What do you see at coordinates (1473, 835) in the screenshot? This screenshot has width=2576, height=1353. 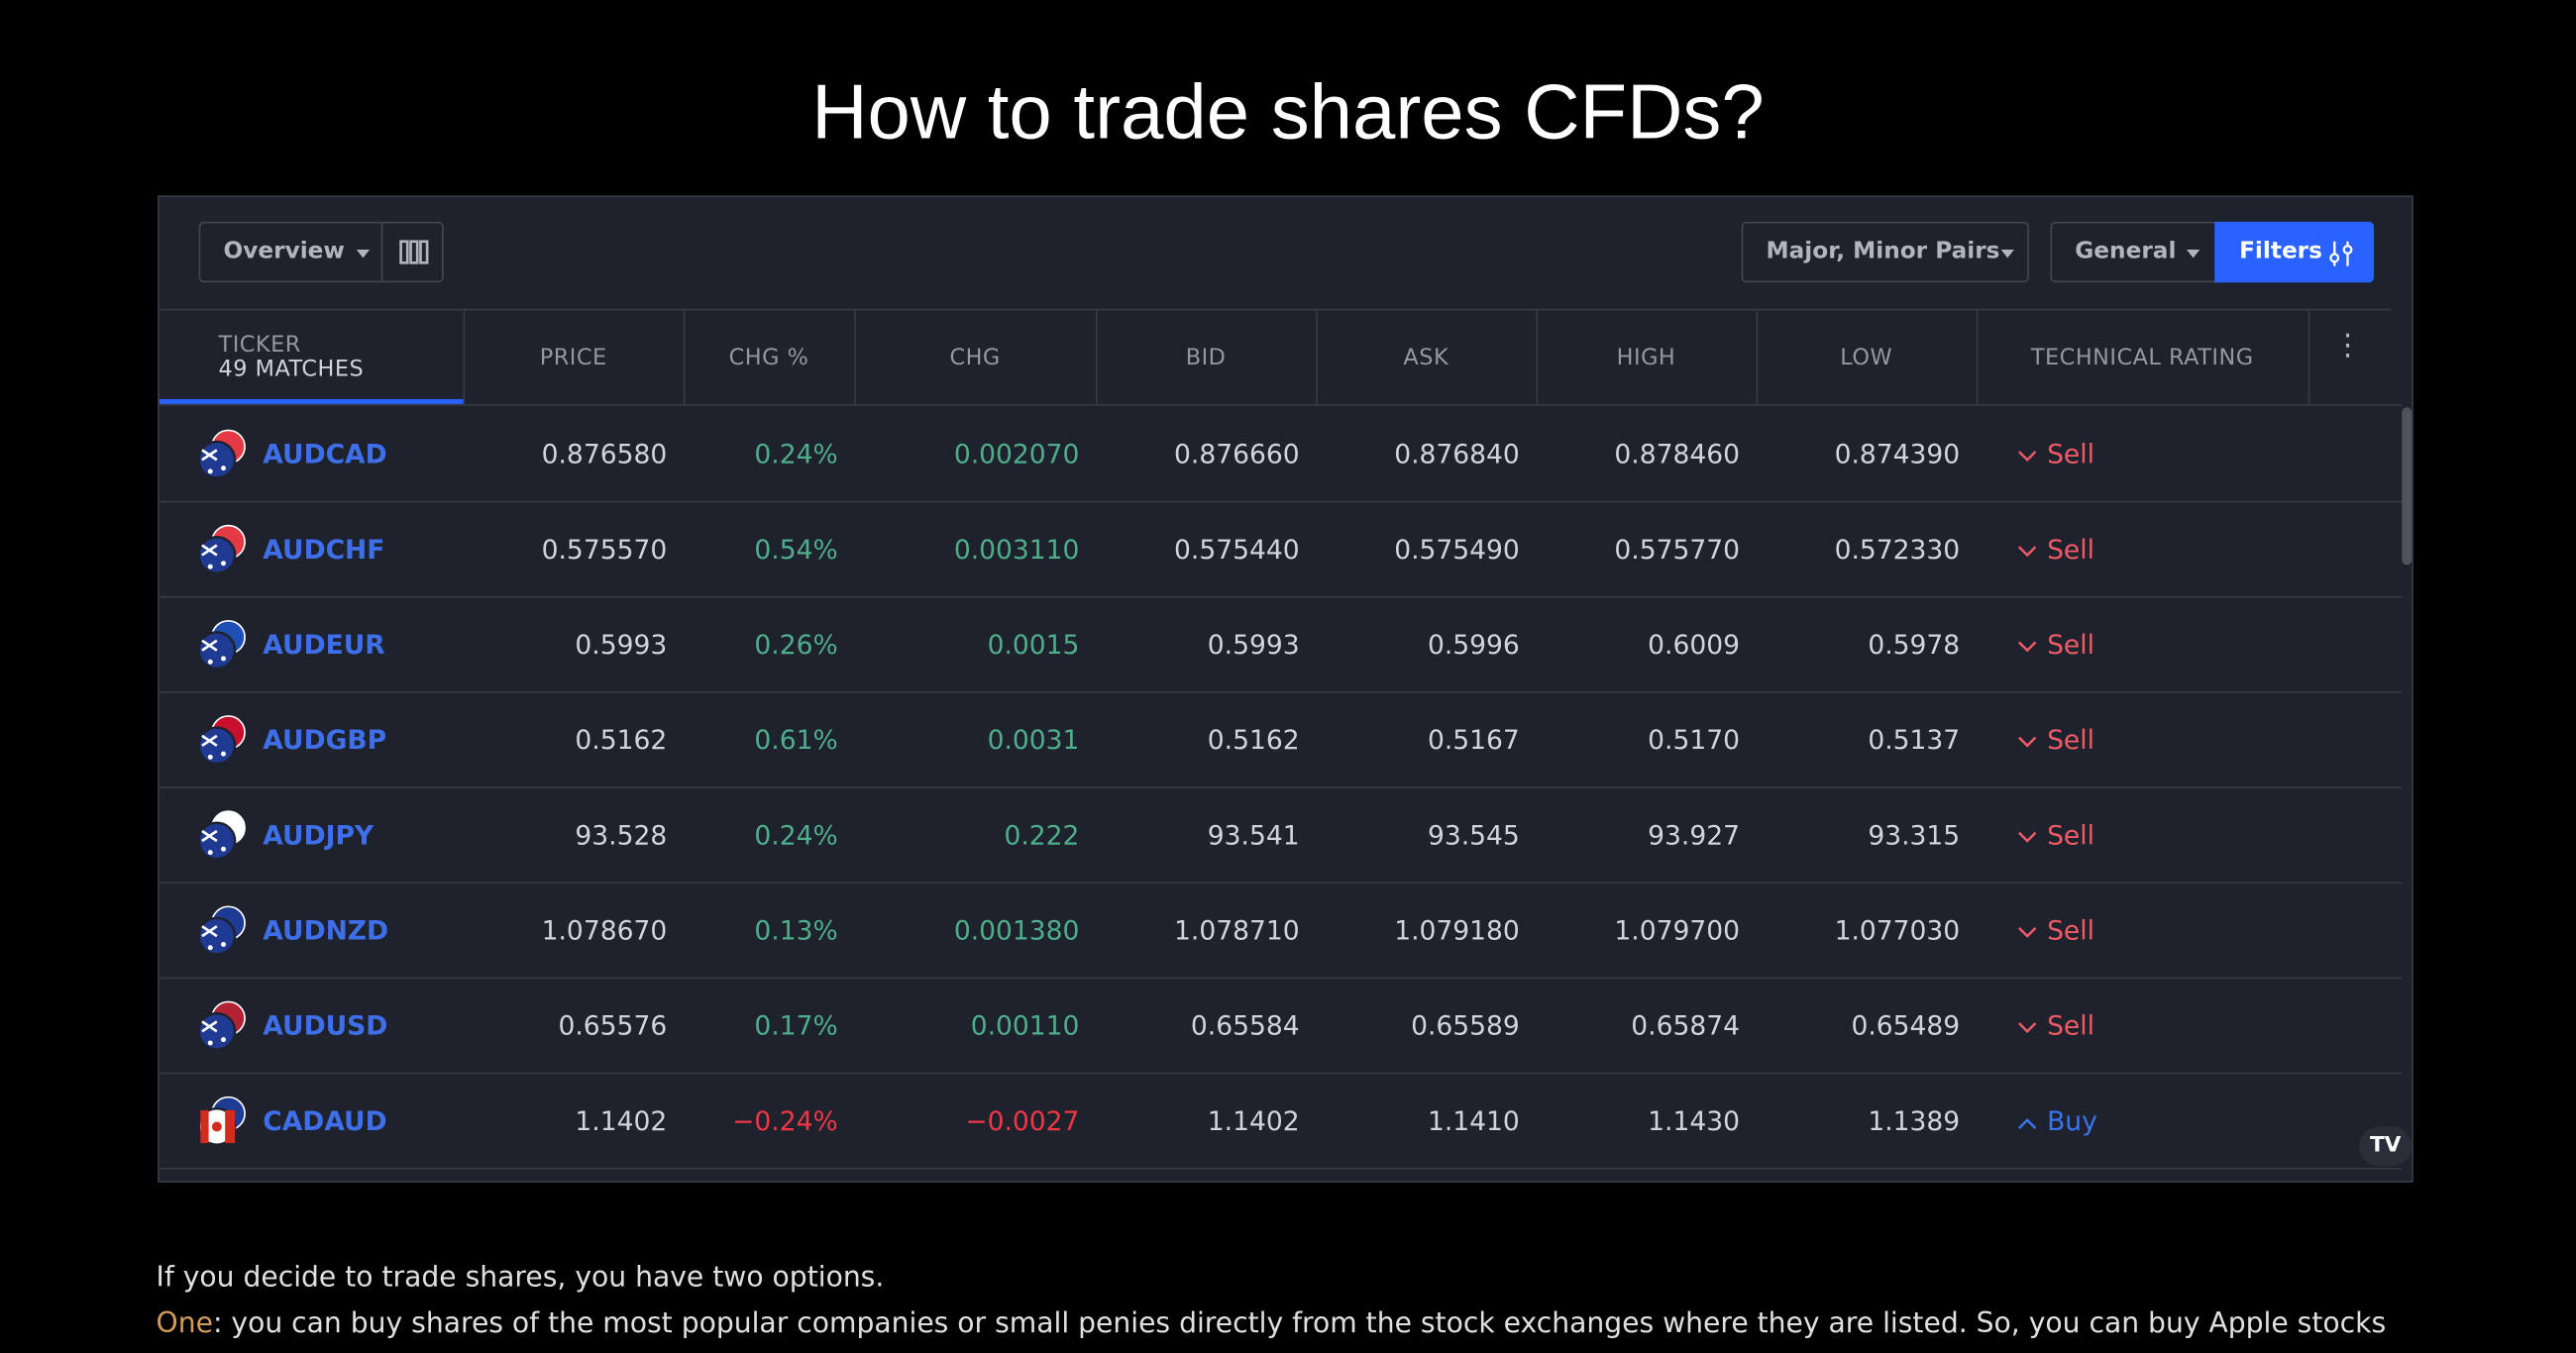 I see `cell-value: 93.545` at bounding box center [1473, 835].